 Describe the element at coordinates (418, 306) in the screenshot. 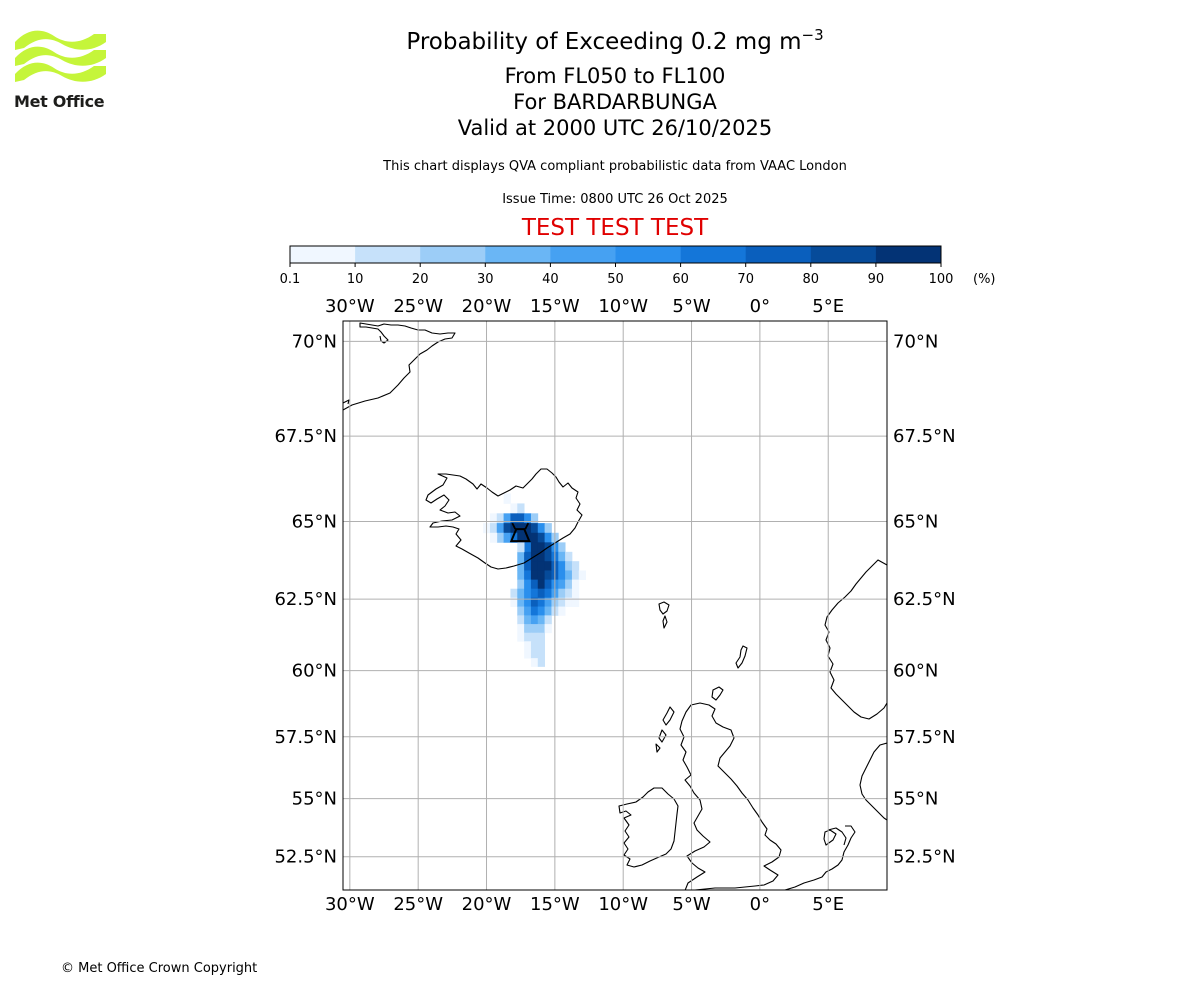

I see `lon-label-top: 25°W` at that location.